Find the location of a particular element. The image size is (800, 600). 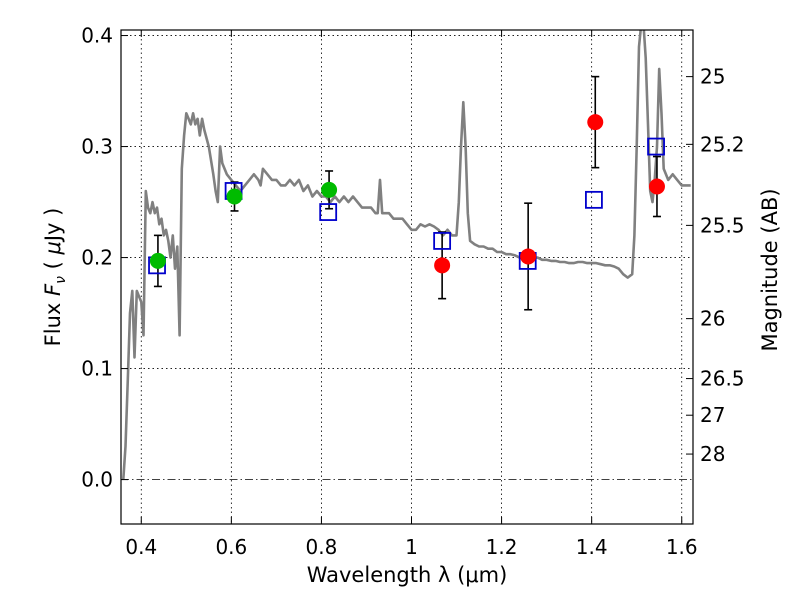

x-tick-label: 1.4 is located at coordinates (592, 547).